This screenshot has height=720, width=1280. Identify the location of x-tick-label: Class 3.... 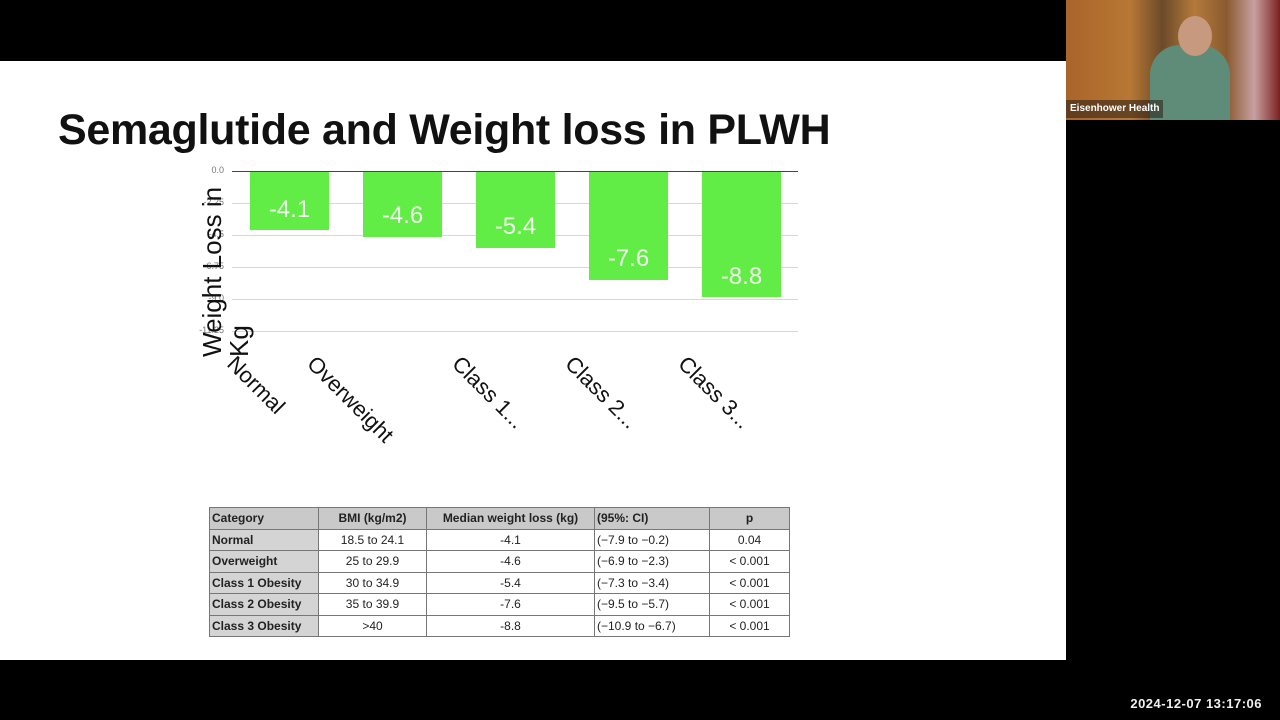
(714, 392).